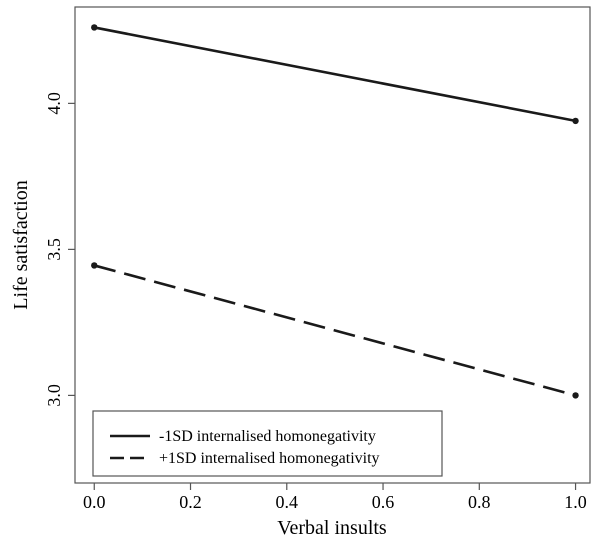 Image resolution: width=595 pixels, height=545 pixels. I want to click on legend-label-plus-1sd: +1SD internalised homonegativity, so click(269, 458).